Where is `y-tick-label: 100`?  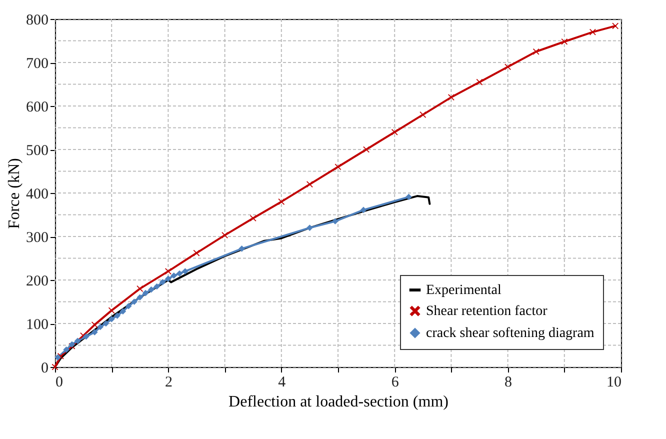
y-tick-label: 100 is located at coordinates (37, 325).